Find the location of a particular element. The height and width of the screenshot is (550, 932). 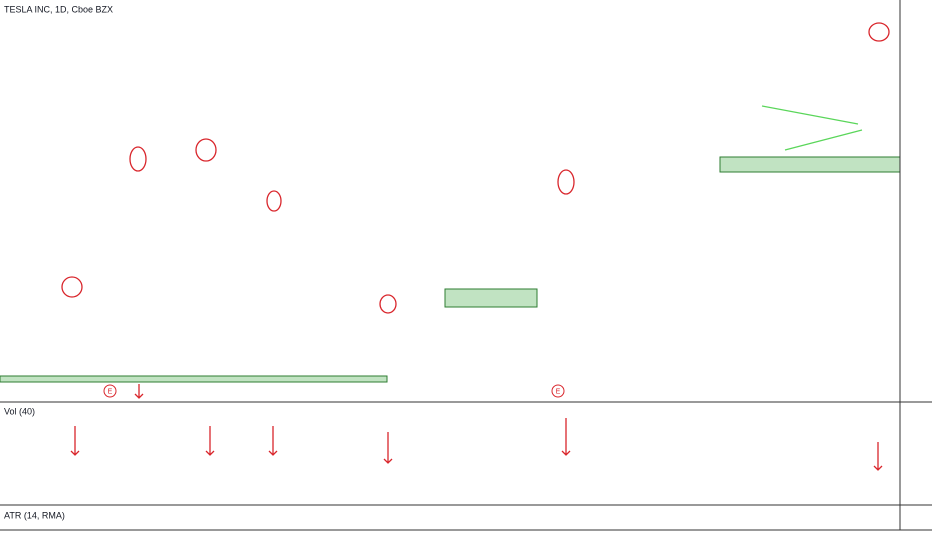

price-axis-bg is located at coordinates (916, 275).